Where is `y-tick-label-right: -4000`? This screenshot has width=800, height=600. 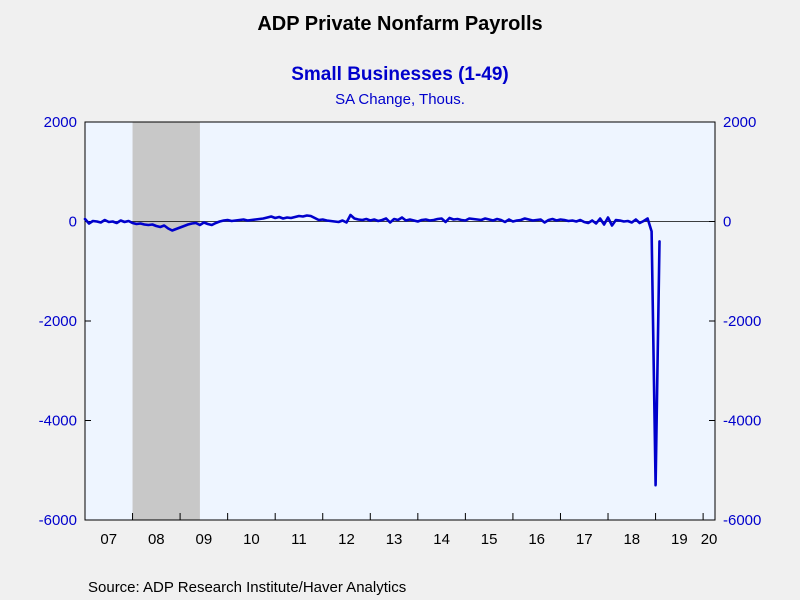 y-tick-label-right: -4000 is located at coordinates (742, 421).